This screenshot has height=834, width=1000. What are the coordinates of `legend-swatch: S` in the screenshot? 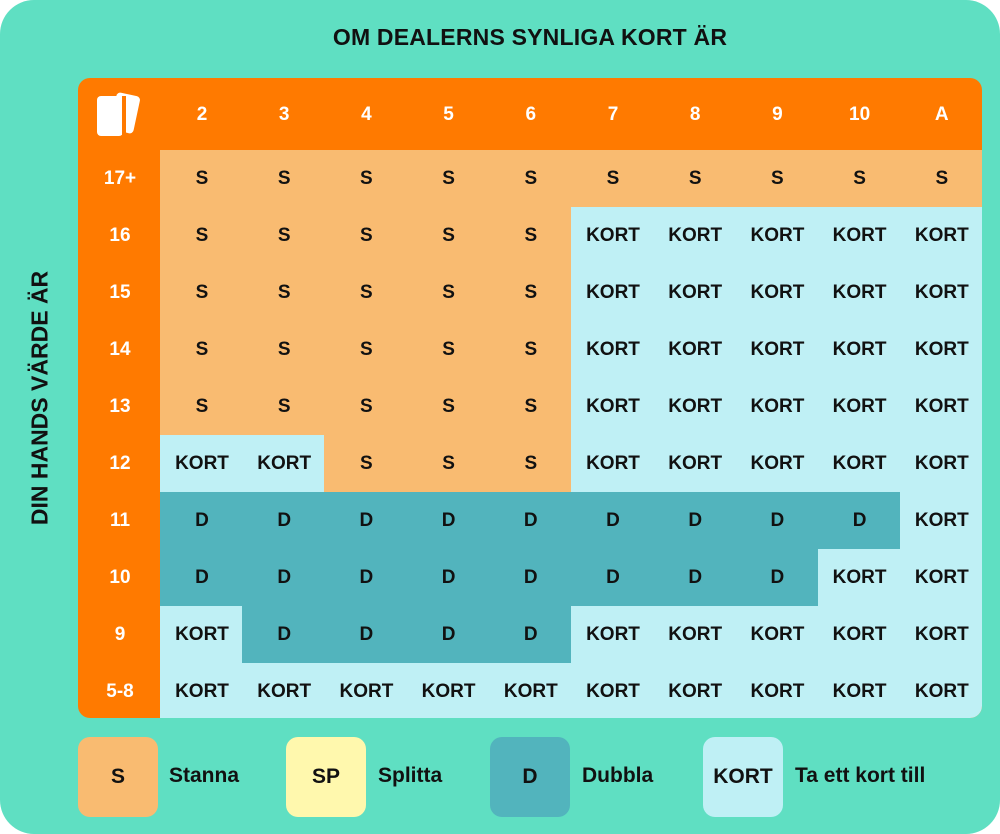 It's located at (118, 777).